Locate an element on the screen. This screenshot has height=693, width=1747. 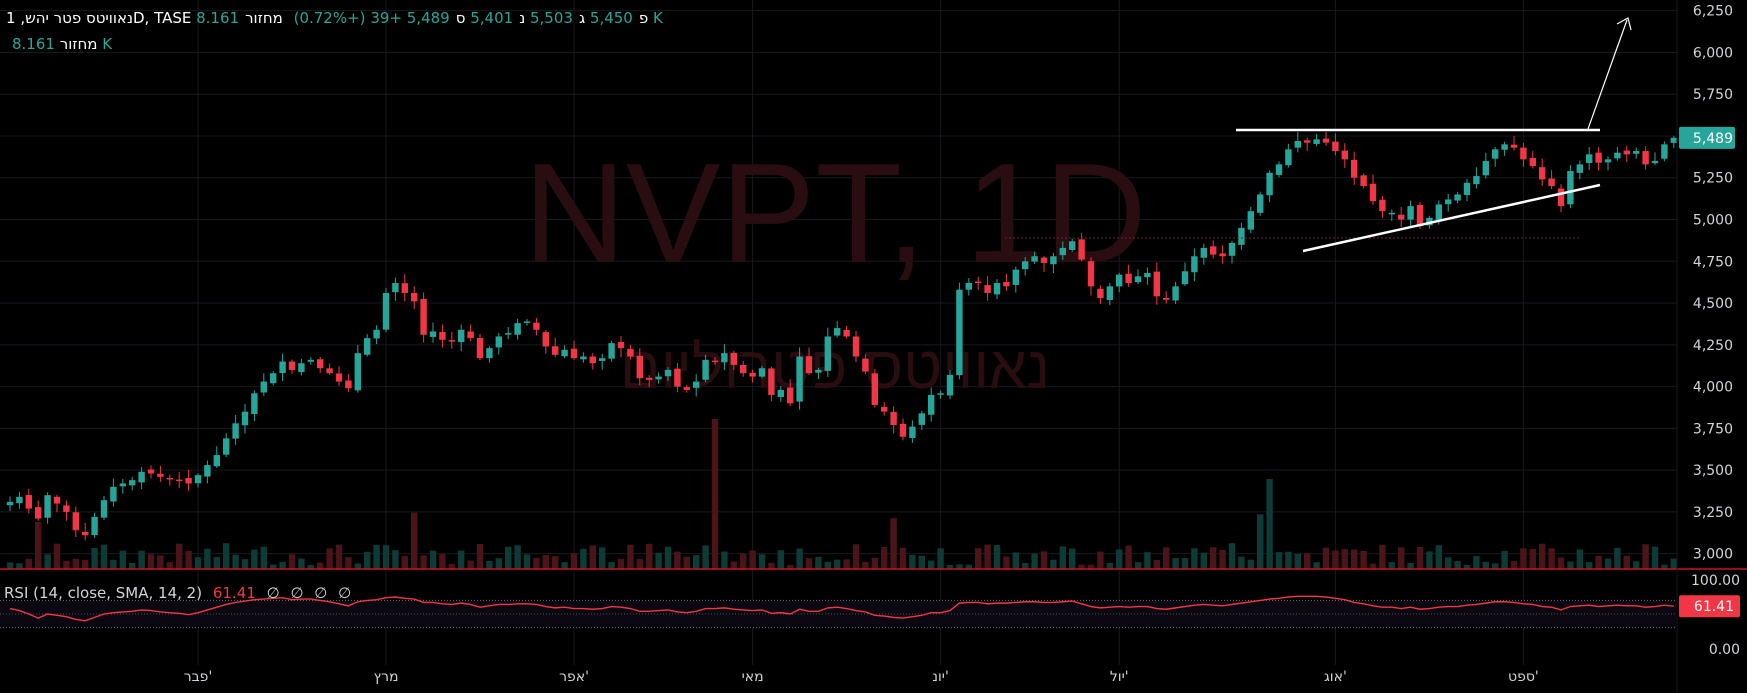
legend-volume: מחזור 8.161 K is located at coordinates (59, 44).